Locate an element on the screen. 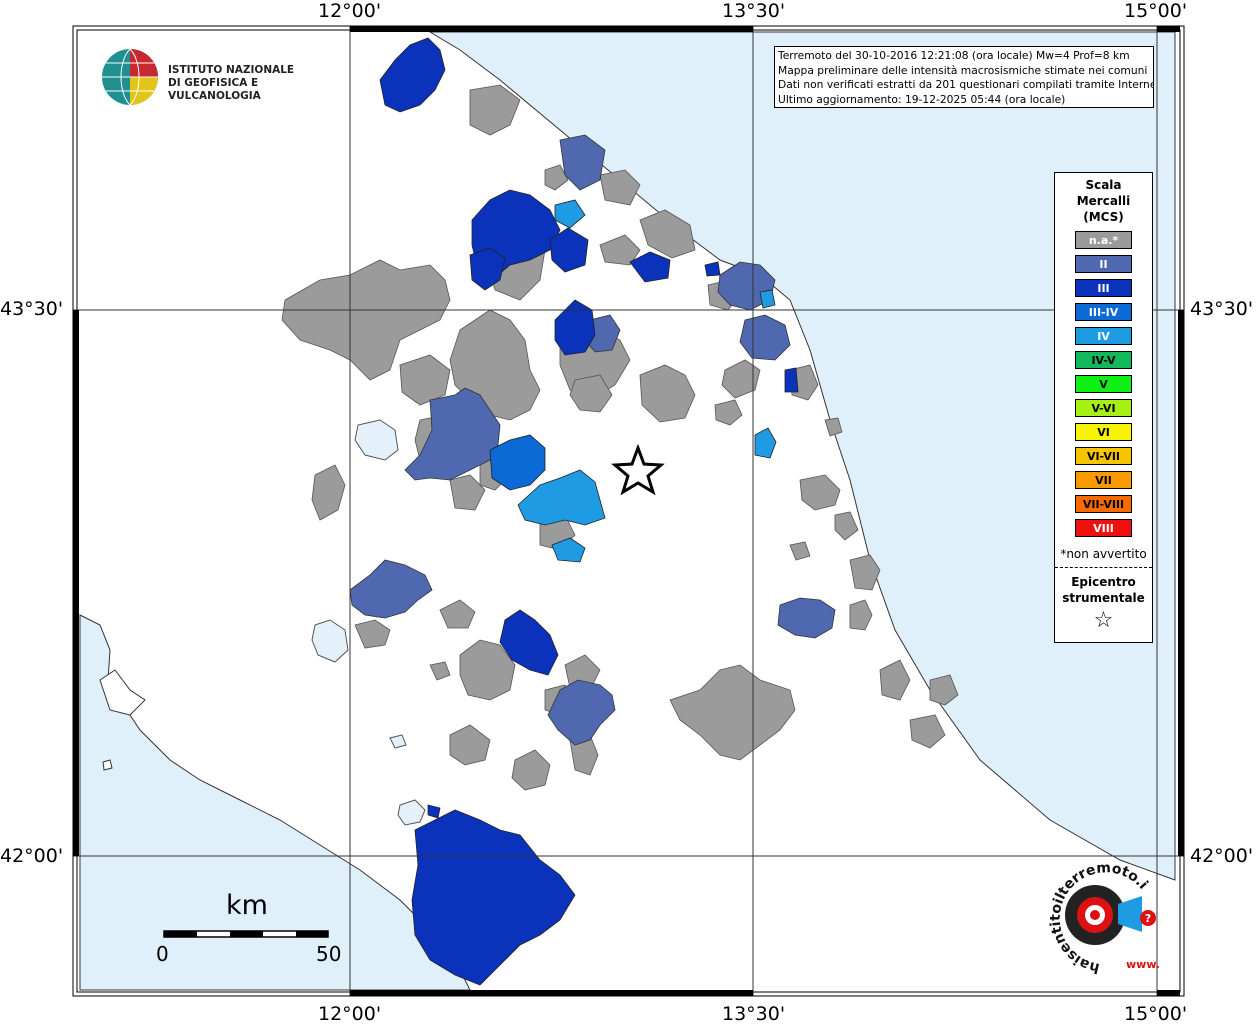 The image size is (1256, 1025). lake-vico is located at coordinates (398, 741).